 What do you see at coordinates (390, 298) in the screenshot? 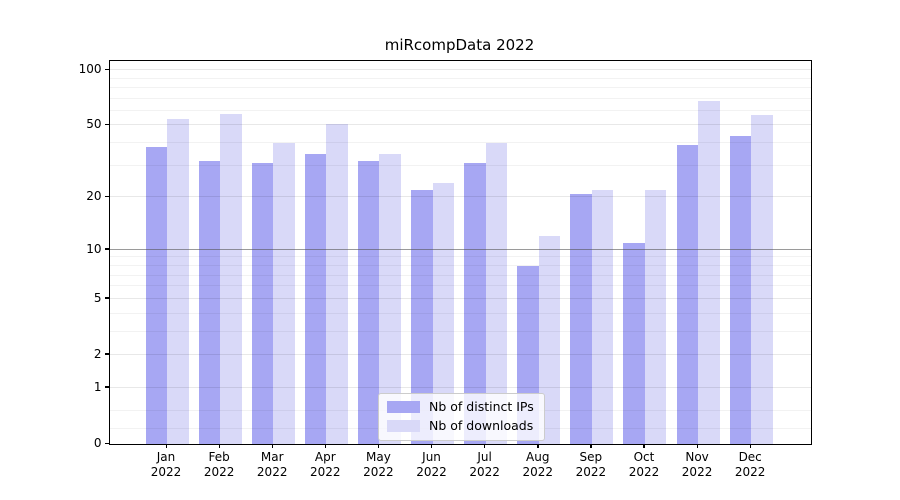
I see `bar-may-downloads` at bounding box center [390, 298].